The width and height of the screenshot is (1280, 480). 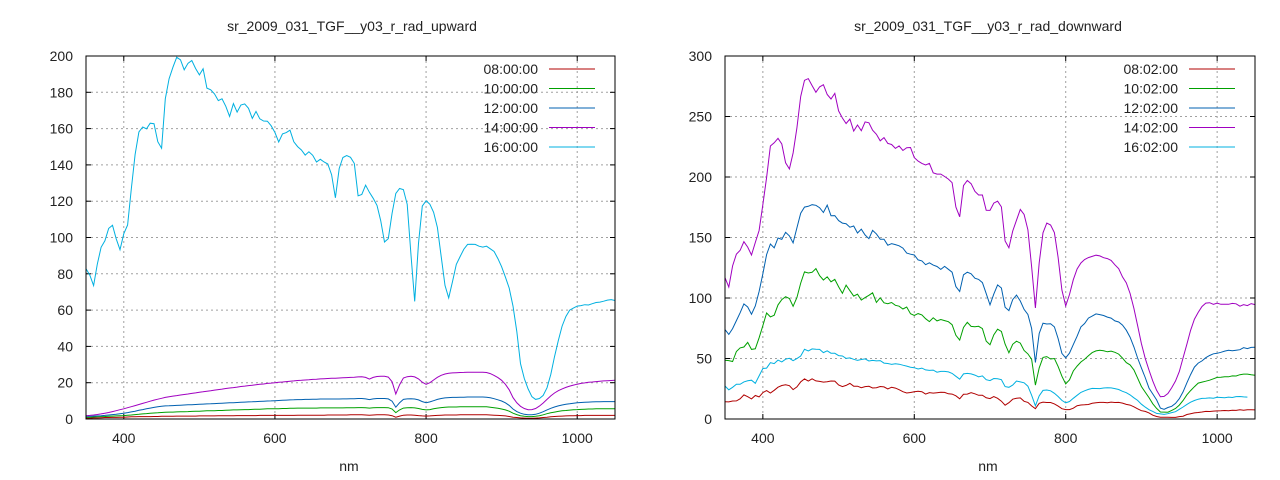 I want to click on legend-label: 14:02:00, so click(x=1151, y=128).